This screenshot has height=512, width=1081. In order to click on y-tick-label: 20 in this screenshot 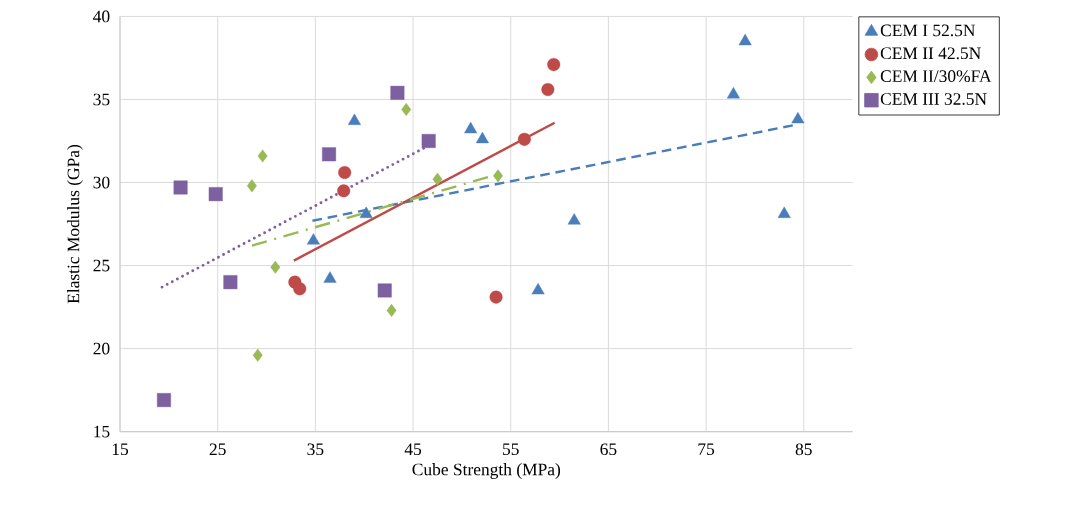, I will do `click(101, 348)`.